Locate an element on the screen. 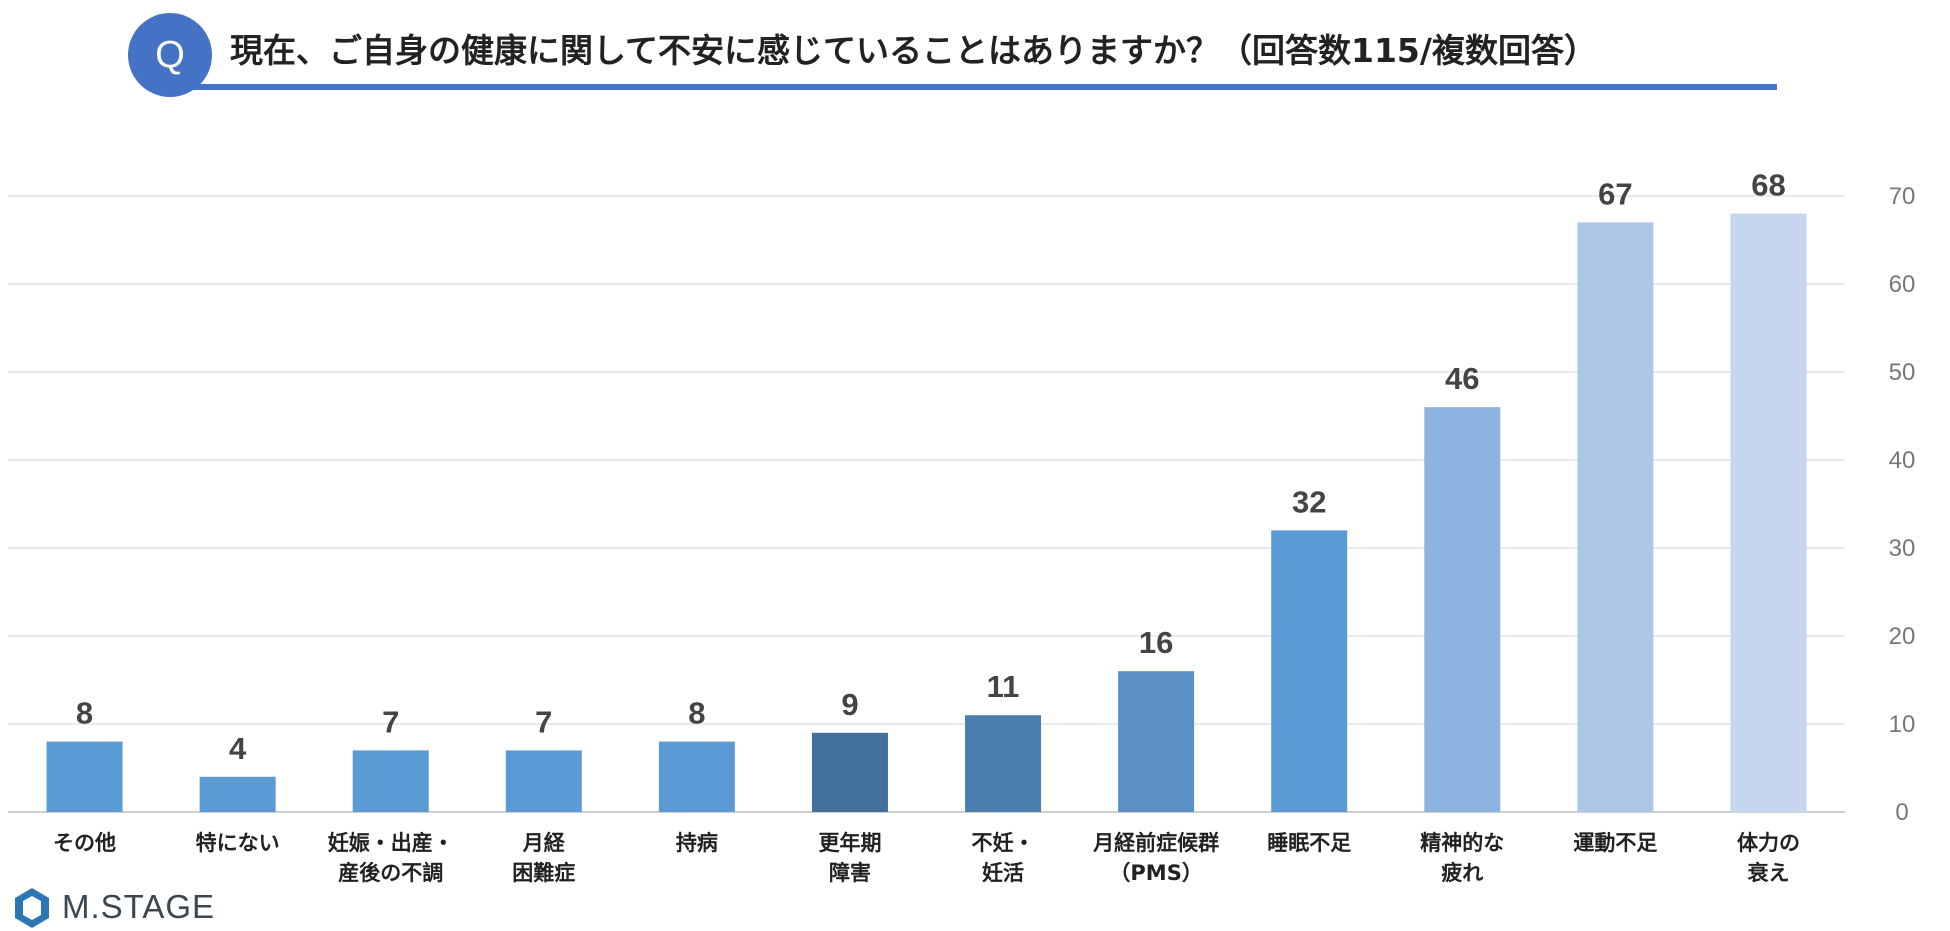 Image resolution: width=1950 pixels, height=931 pixels. category-label: 産後の不調 is located at coordinates (390, 873).